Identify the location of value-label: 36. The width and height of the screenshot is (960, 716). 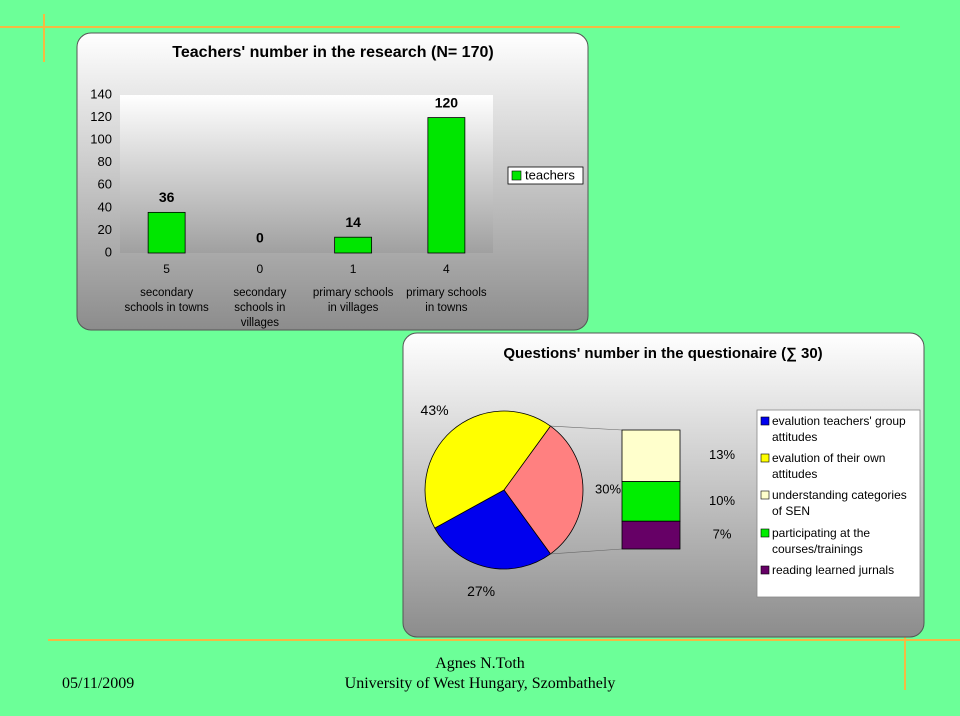
(167, 197).